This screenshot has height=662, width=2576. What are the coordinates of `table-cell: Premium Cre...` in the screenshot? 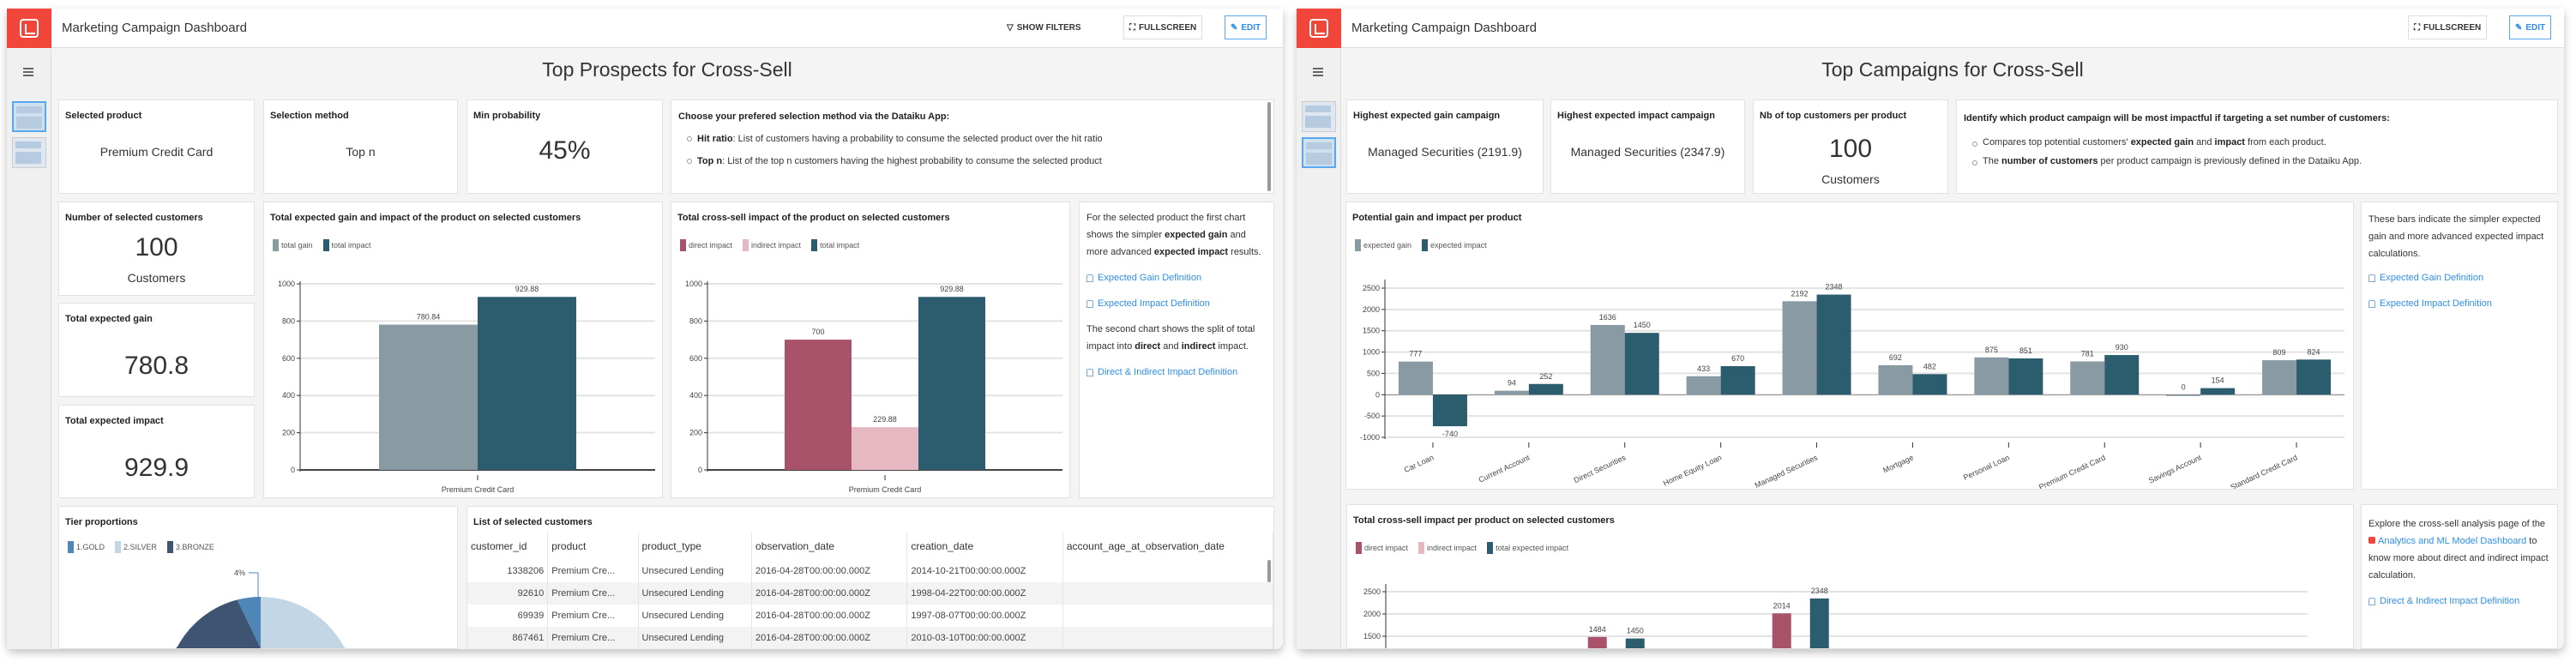 It's located at (593, 638).